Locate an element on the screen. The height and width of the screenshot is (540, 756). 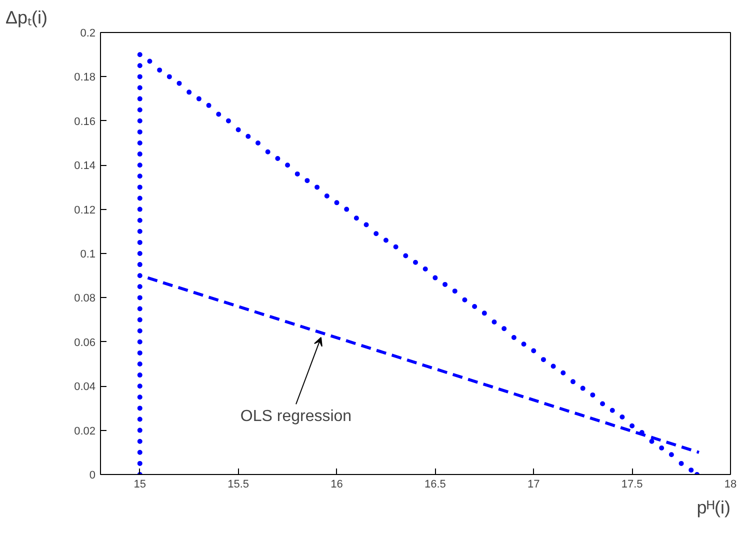
y-tick-label: 0.1 is located at coordinates (88, 254).